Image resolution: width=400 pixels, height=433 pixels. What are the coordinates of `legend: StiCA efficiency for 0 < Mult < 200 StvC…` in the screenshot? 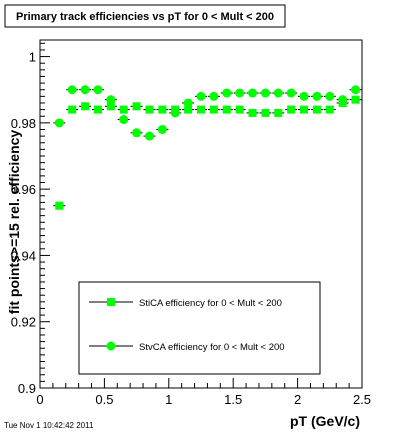 It's located at (199, 328).